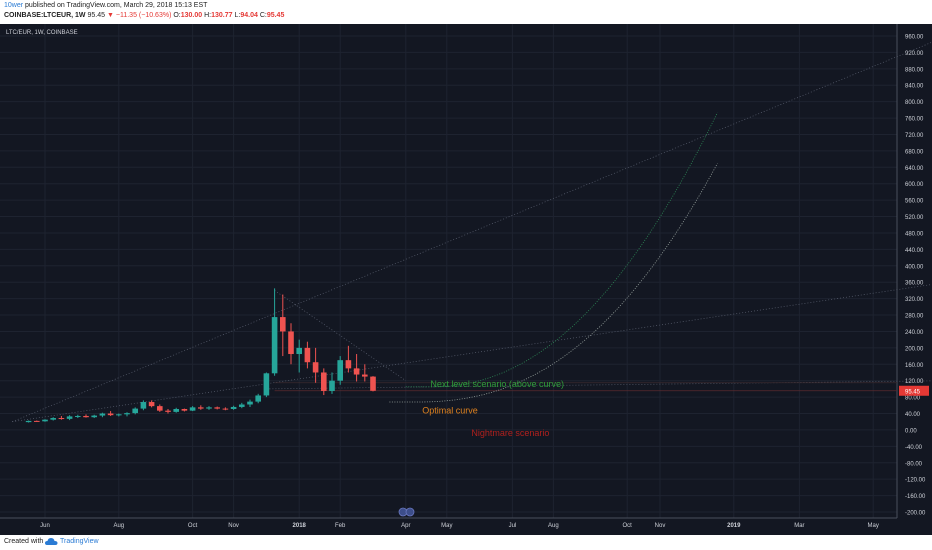 The width and height of the screenshot is (932, 550). What do you see at coordinates (96, 15) in the screenshot?
I see `last-price: 95.45` at bounding box center [96, 15].